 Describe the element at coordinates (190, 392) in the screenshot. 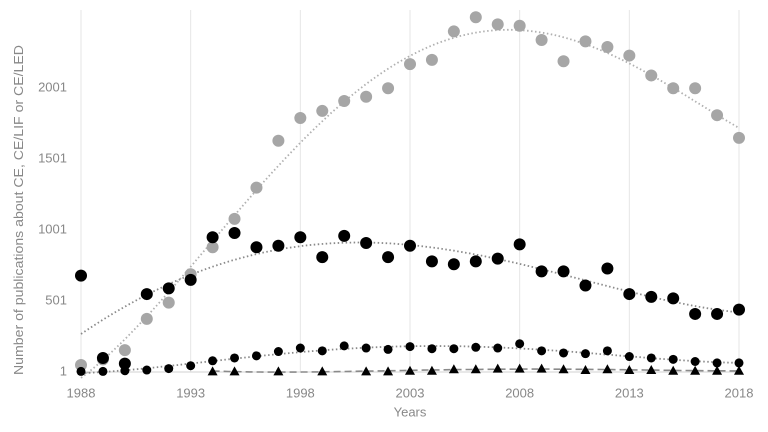

I see `x-tick-label: 1993` at that location.